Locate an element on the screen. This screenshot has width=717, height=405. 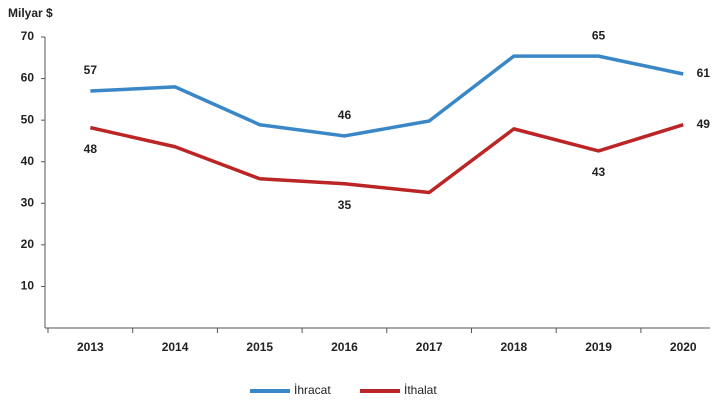
series-line is located at coordinates (386, 159).